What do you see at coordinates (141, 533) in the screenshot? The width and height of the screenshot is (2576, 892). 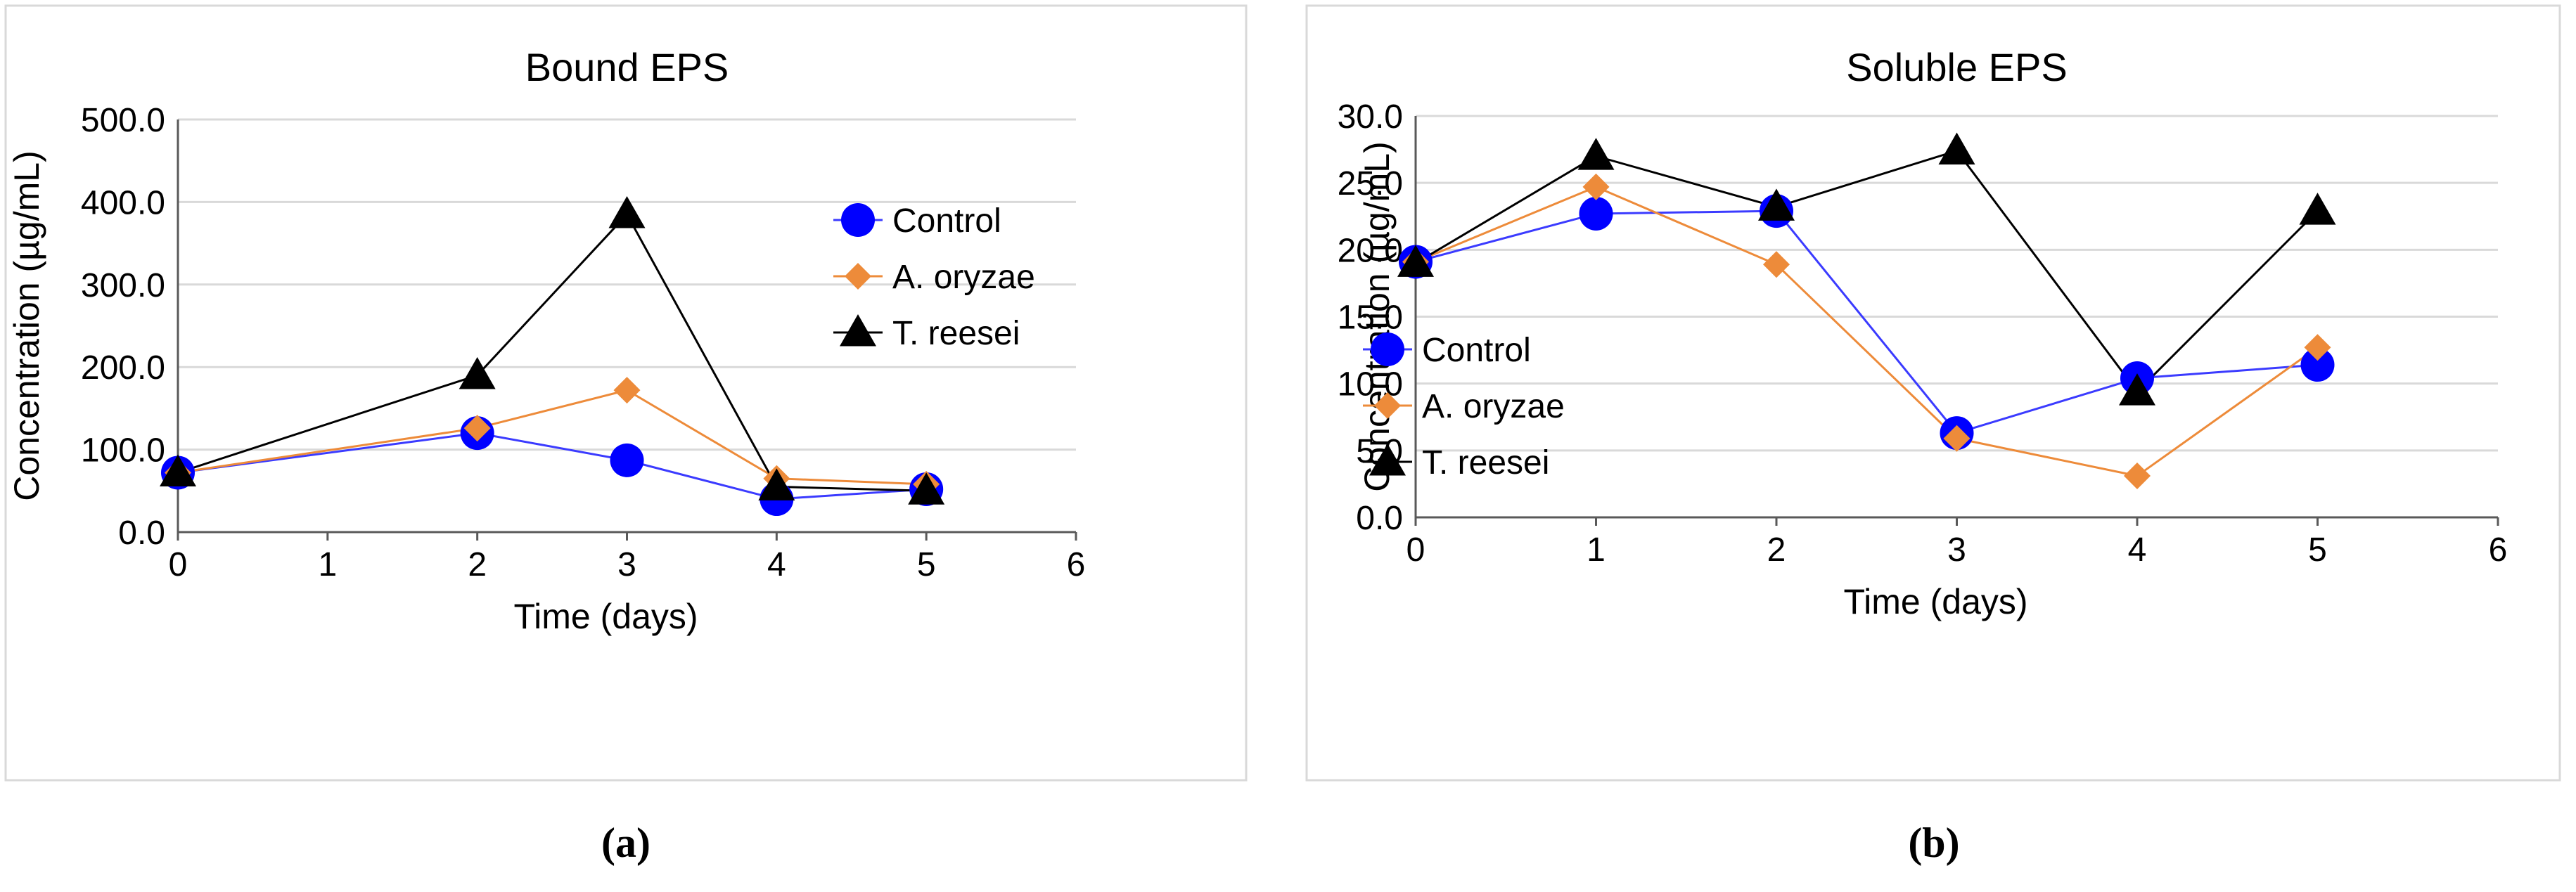 I see `bound-eps-y-tick-label: 0.0` at bounding box center [141, 533].